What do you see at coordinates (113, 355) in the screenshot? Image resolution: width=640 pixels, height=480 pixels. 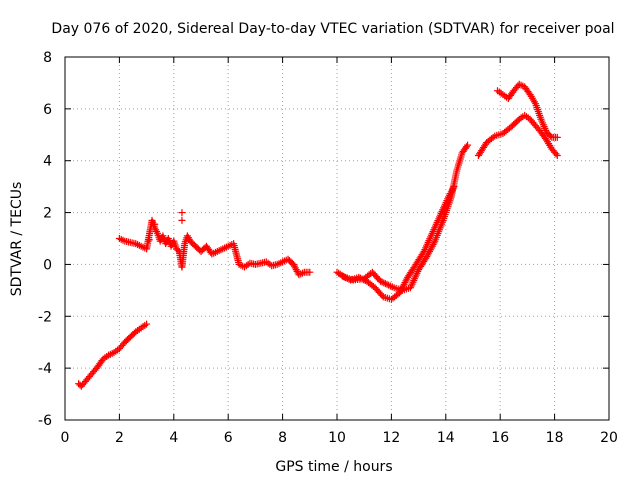 I see `series-segment-early` at bounding box center [113, 355].